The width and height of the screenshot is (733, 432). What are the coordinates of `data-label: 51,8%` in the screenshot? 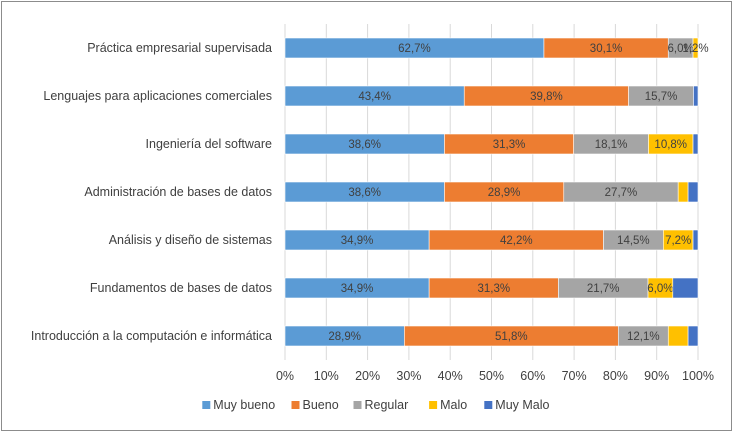 It's located at (511, 337).